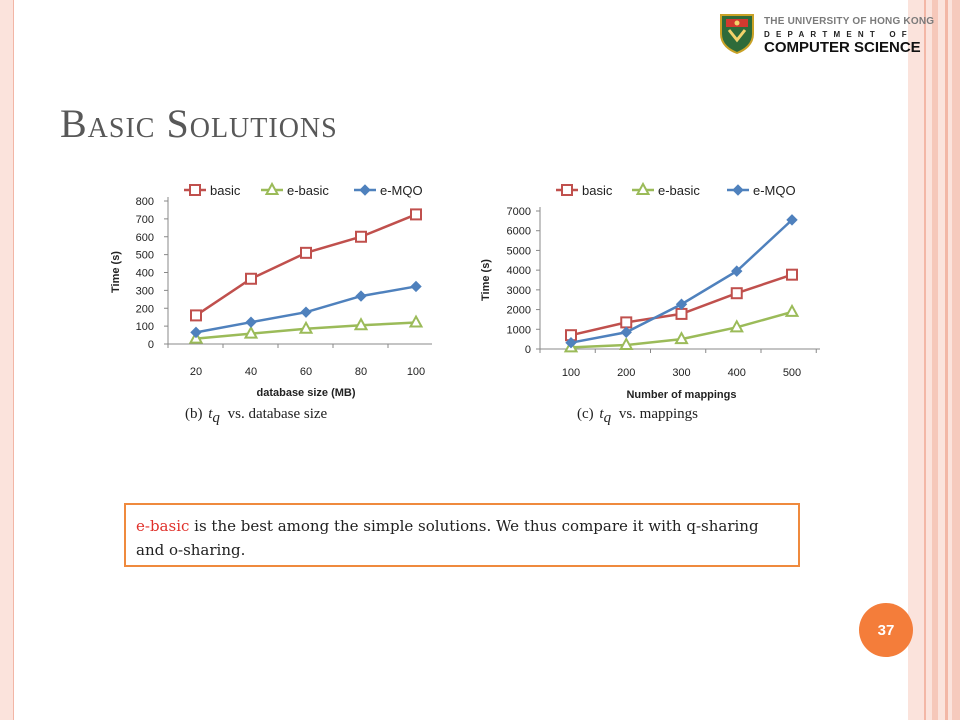 The height and width of the screenshot is (720, 960). I want to click on chart1-legend-marker-e-MQO, so click(365, 190).